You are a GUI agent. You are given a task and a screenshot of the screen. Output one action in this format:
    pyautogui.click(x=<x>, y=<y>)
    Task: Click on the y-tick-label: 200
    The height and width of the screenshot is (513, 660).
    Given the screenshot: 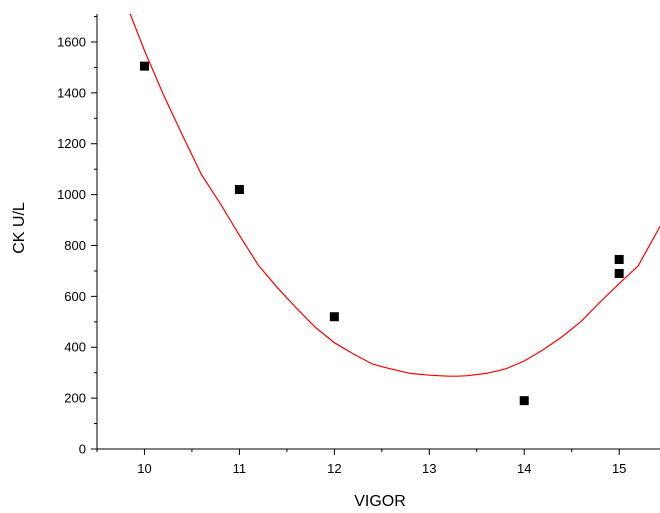 What is the action you would take?
    pyautogui.click(x=75, y=398)
    